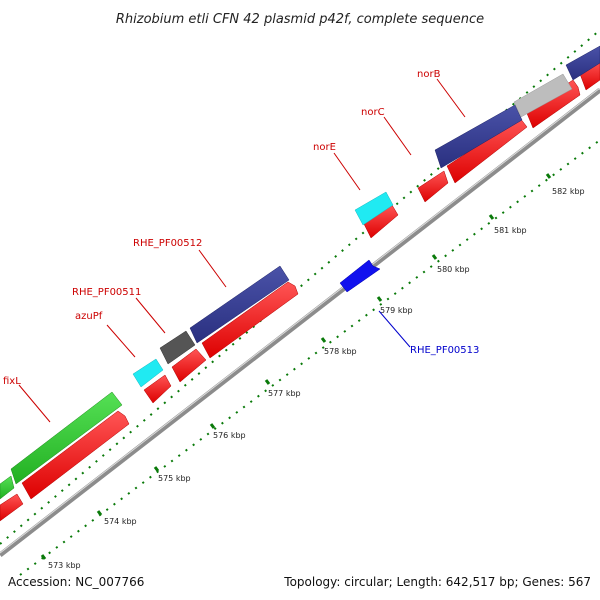 The height and width of the screenshot is (600, 600). What do you see at coordinates (543, 95) in the screenshot?
I see `lightgray-gene-block` at bounding box center [543, 95].